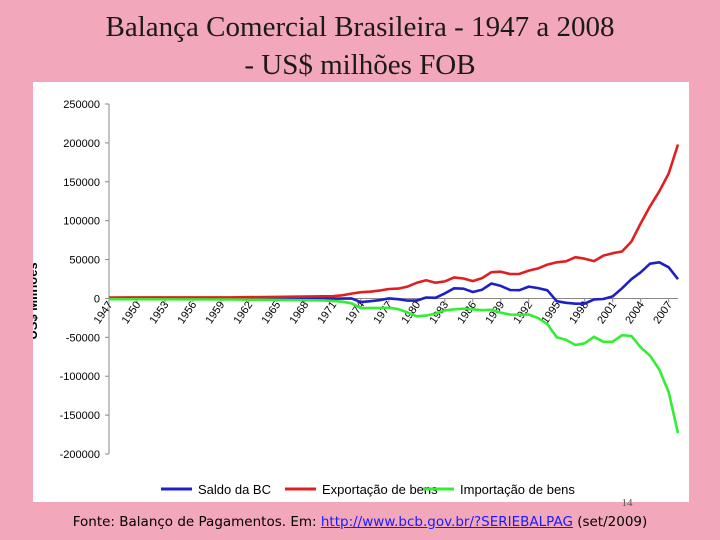 Image resolution: width=720 pixels, height=540 pixels. What do you see at coordinates (80, 377) in the screenshot?
I see `y-tick-label: -100000` at bounding box center [80, 377].